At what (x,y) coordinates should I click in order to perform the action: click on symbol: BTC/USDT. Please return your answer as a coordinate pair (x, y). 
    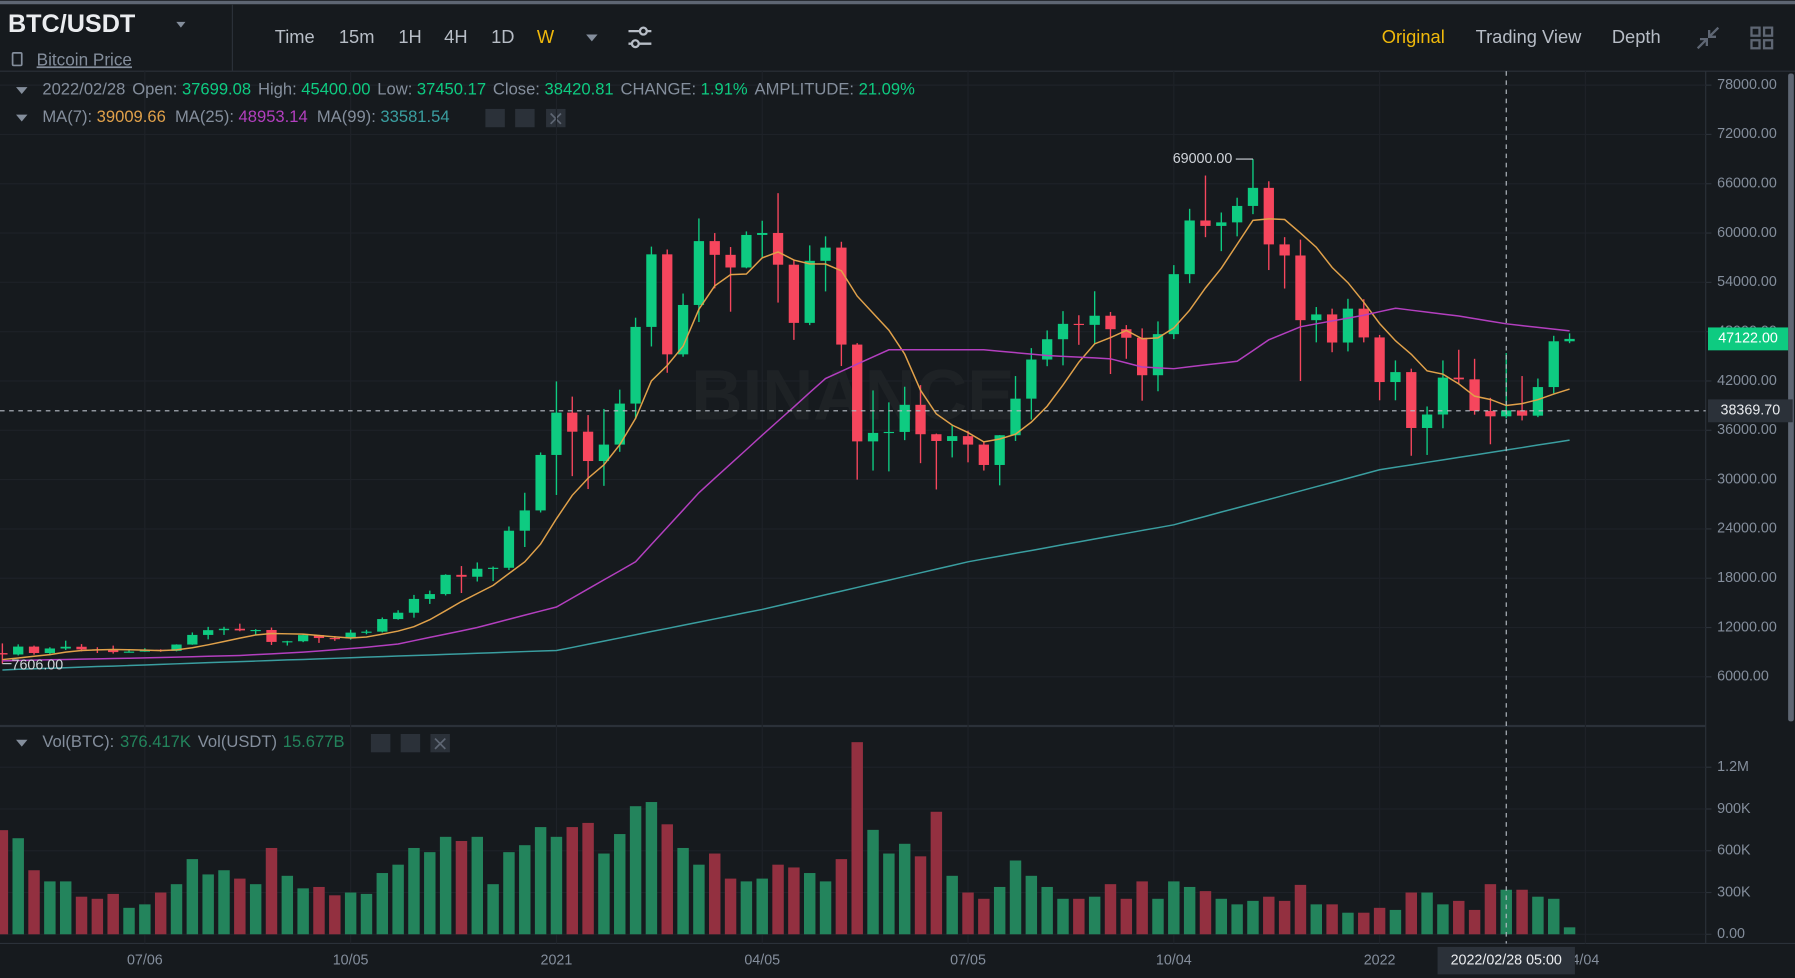
    Looking at the image, I should click on (72, 24).